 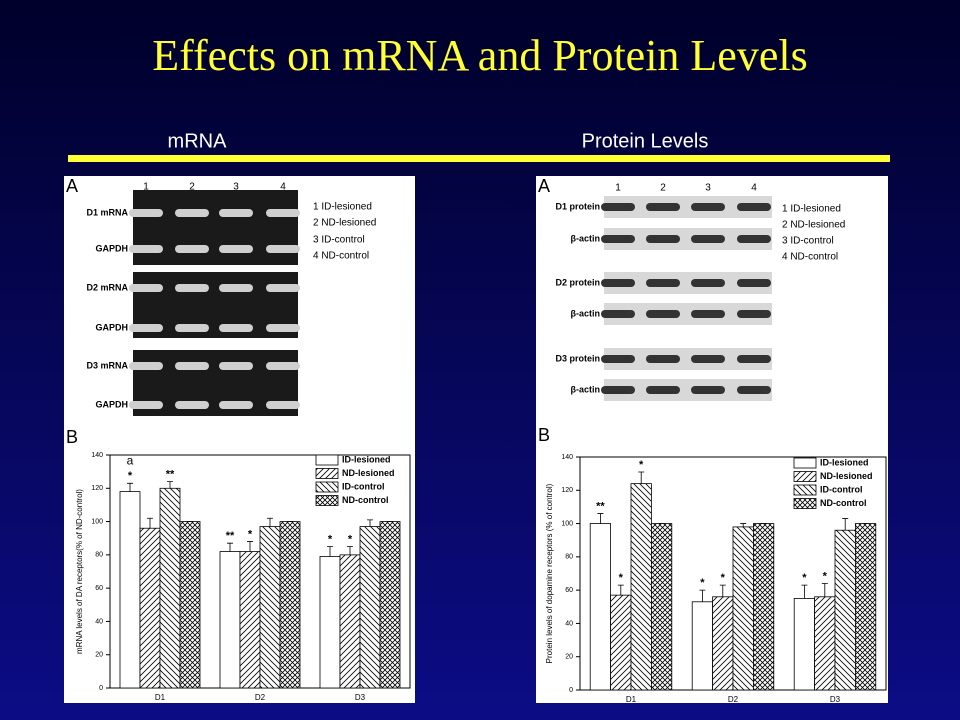 What do you see at coordinates (569, 557) in the screenshot?
I see `y-tick-label: 80` at bounding box center [569, 557].